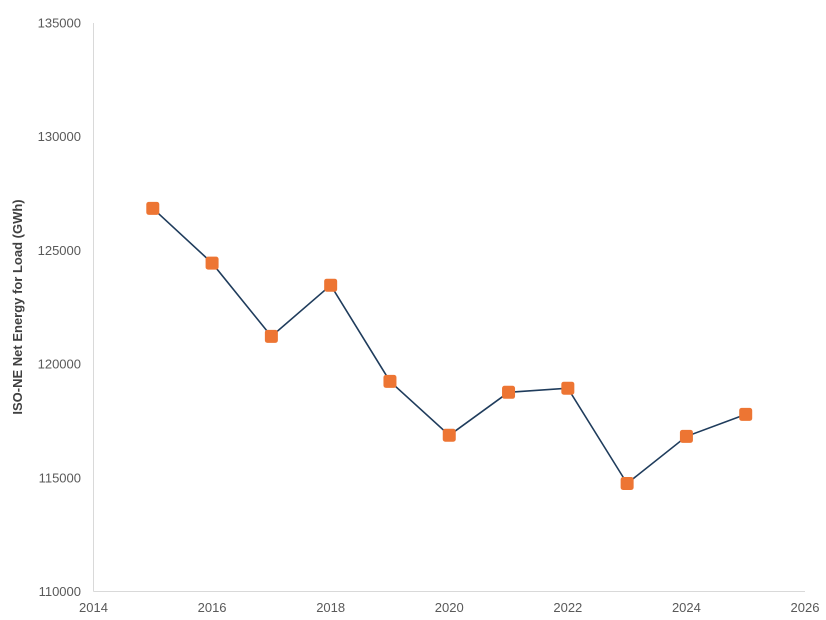 The width and height of the screenshot is (826, 620). Describe the element at coordinates (59, 250) in the screenshot. I see `y-tick-label: 125000` at that location.